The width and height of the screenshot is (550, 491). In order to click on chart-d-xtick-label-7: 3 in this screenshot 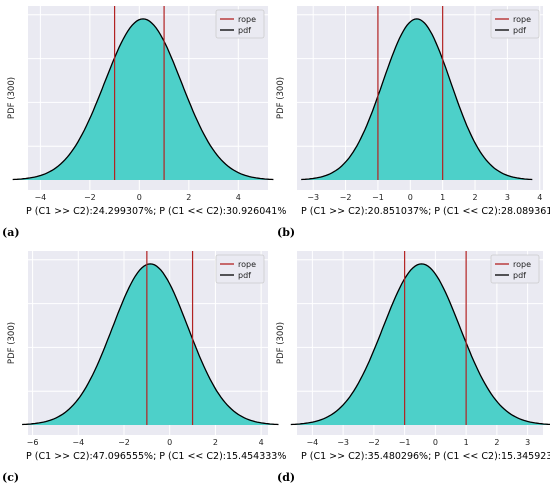, I will do `click(527, 442)`.